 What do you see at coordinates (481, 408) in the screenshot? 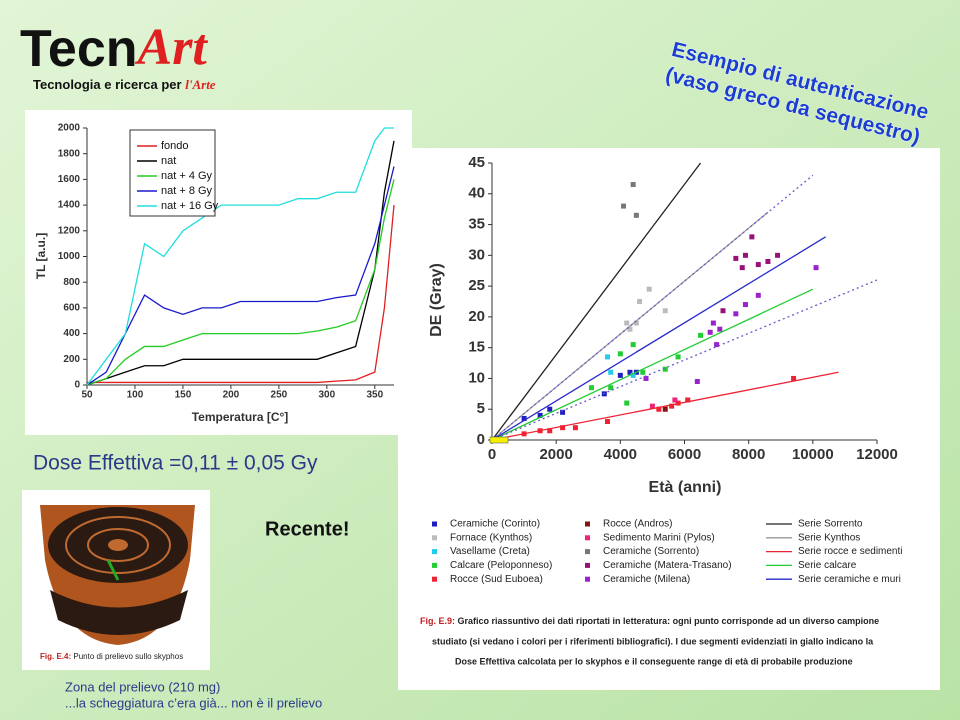
I see `y-tick-label: 5` at bounding box center [481, 408].